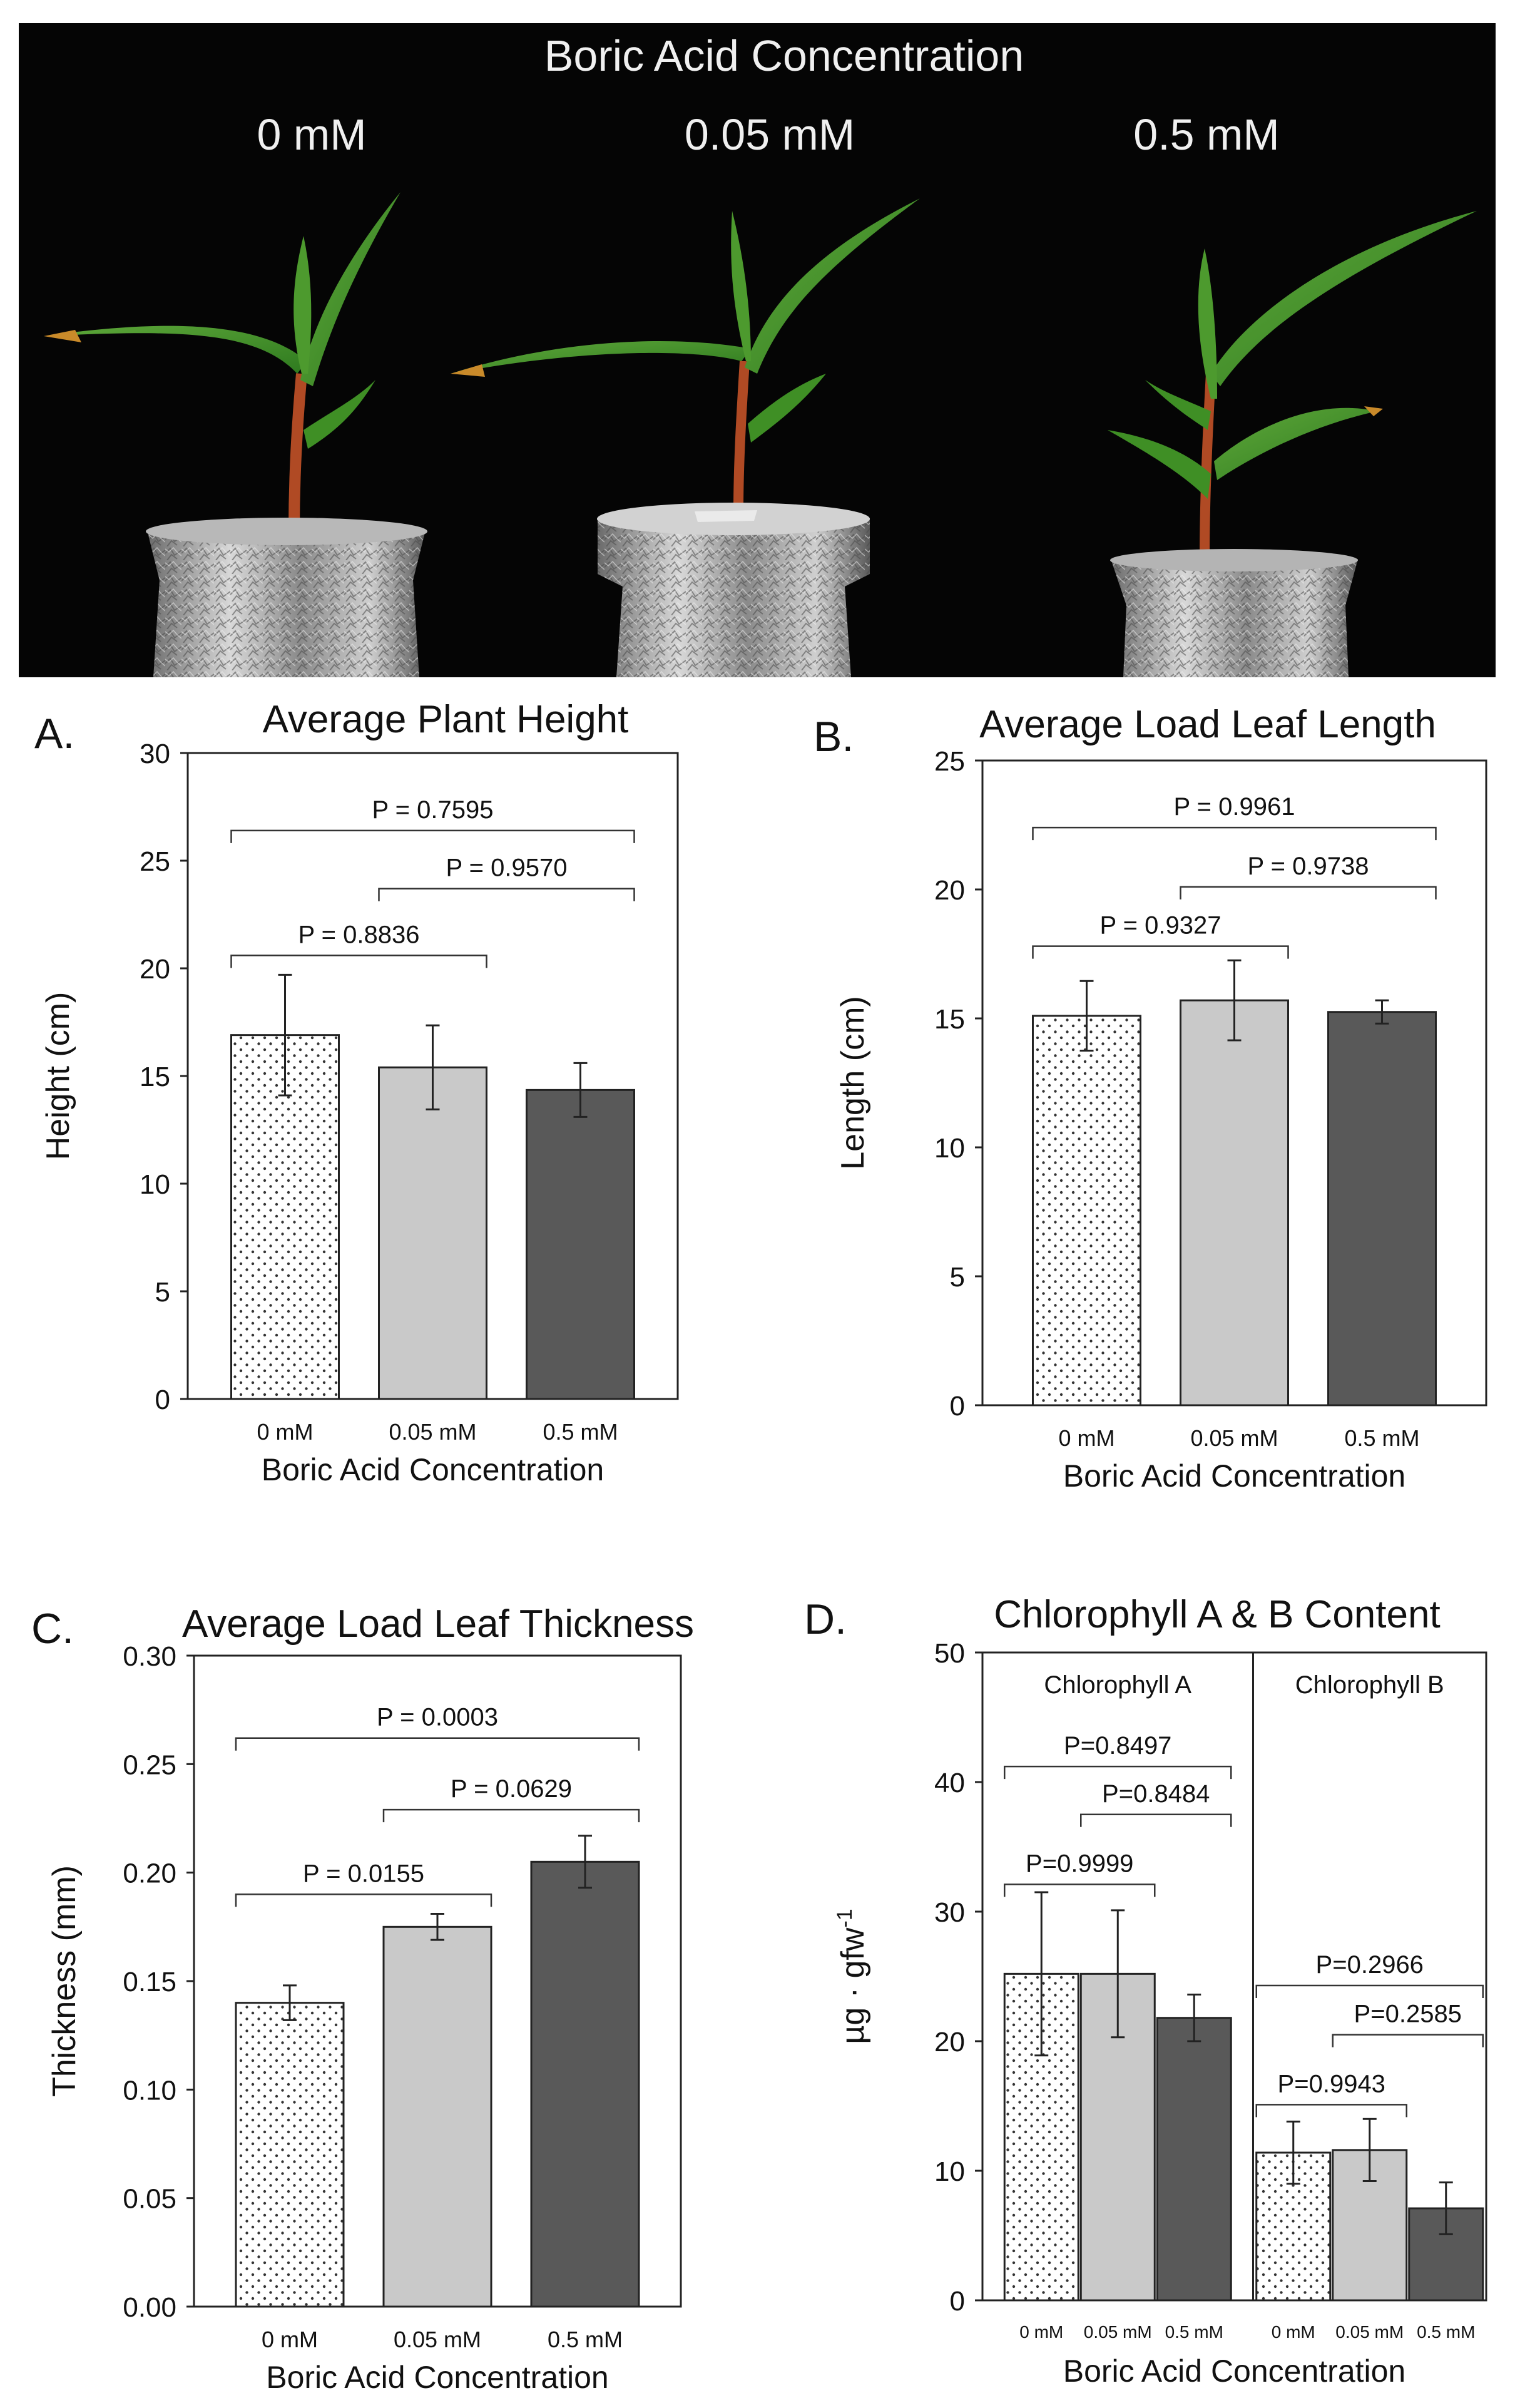  Describe the element at coordinates (312, 134) in the screenshot. I see `photo-label-0mM: 0 mM` at that location.